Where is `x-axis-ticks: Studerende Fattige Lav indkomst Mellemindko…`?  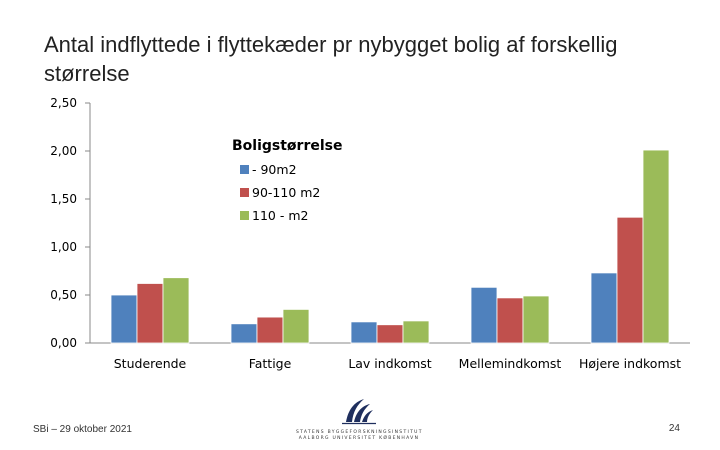 x-axis-ticks: Studerende Fattige Lav indkomst Mellemindko… is located at coordinates (397, 363).